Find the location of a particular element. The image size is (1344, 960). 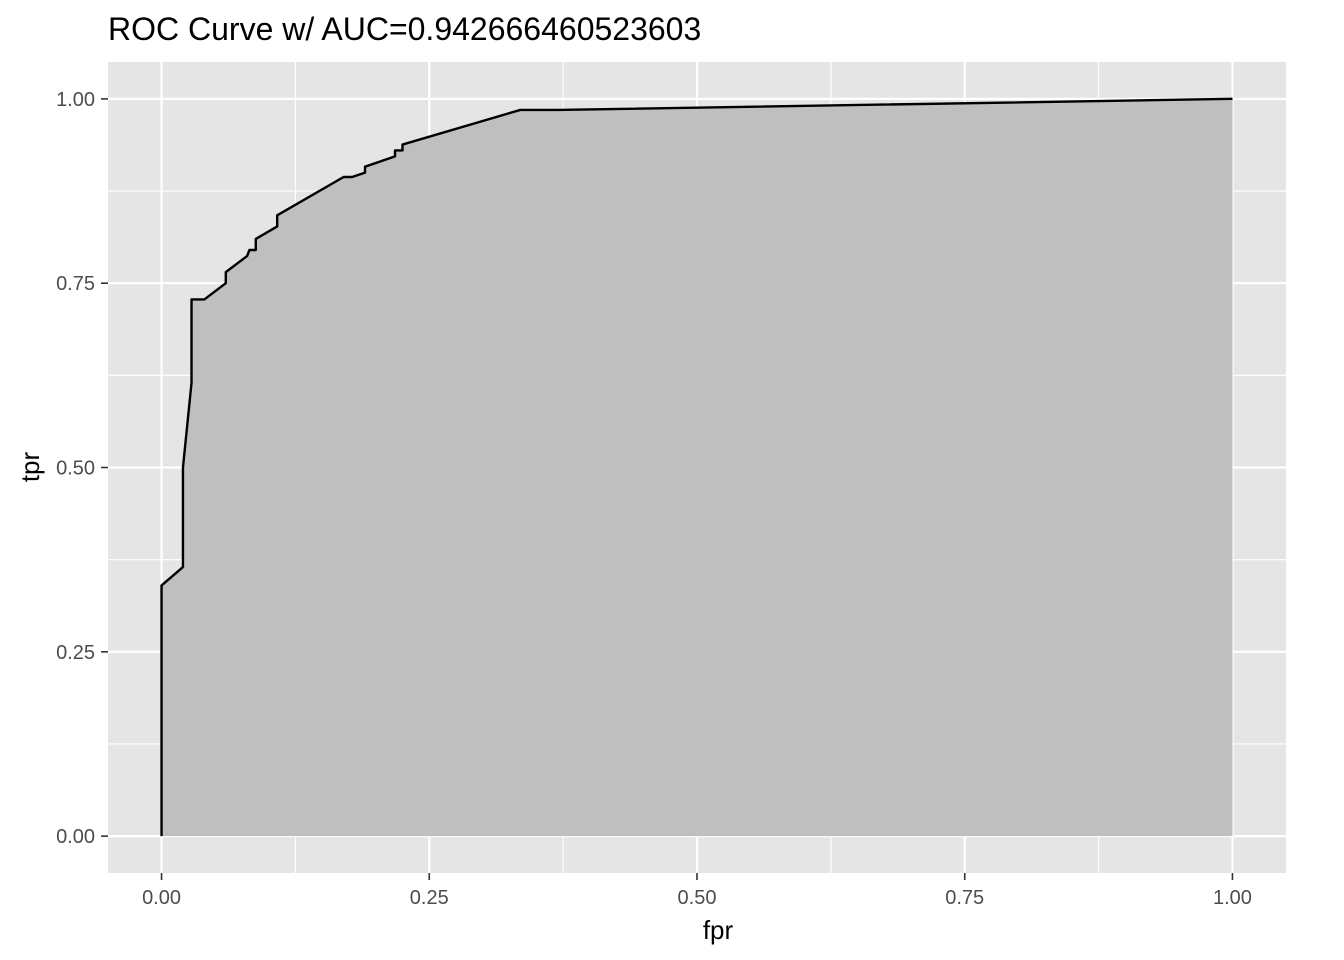

y-axis: 0.00 0.25 0.50 0.75 1.00 is located at coordinates (82, 468).